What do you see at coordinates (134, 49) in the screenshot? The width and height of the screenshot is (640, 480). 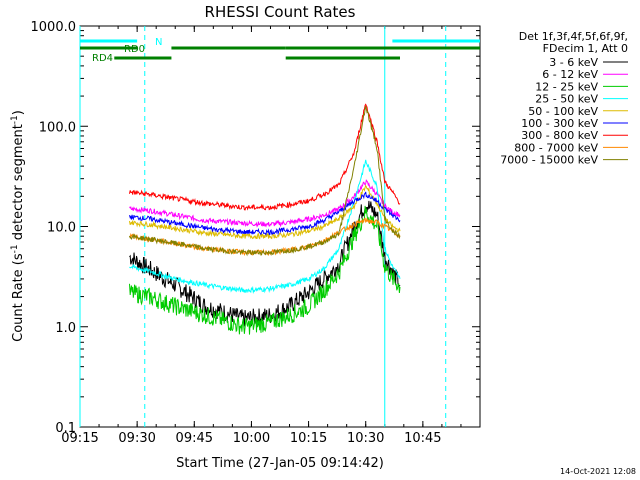 I see `flag-bar-label: RD0` at bounding box center [134, 49].